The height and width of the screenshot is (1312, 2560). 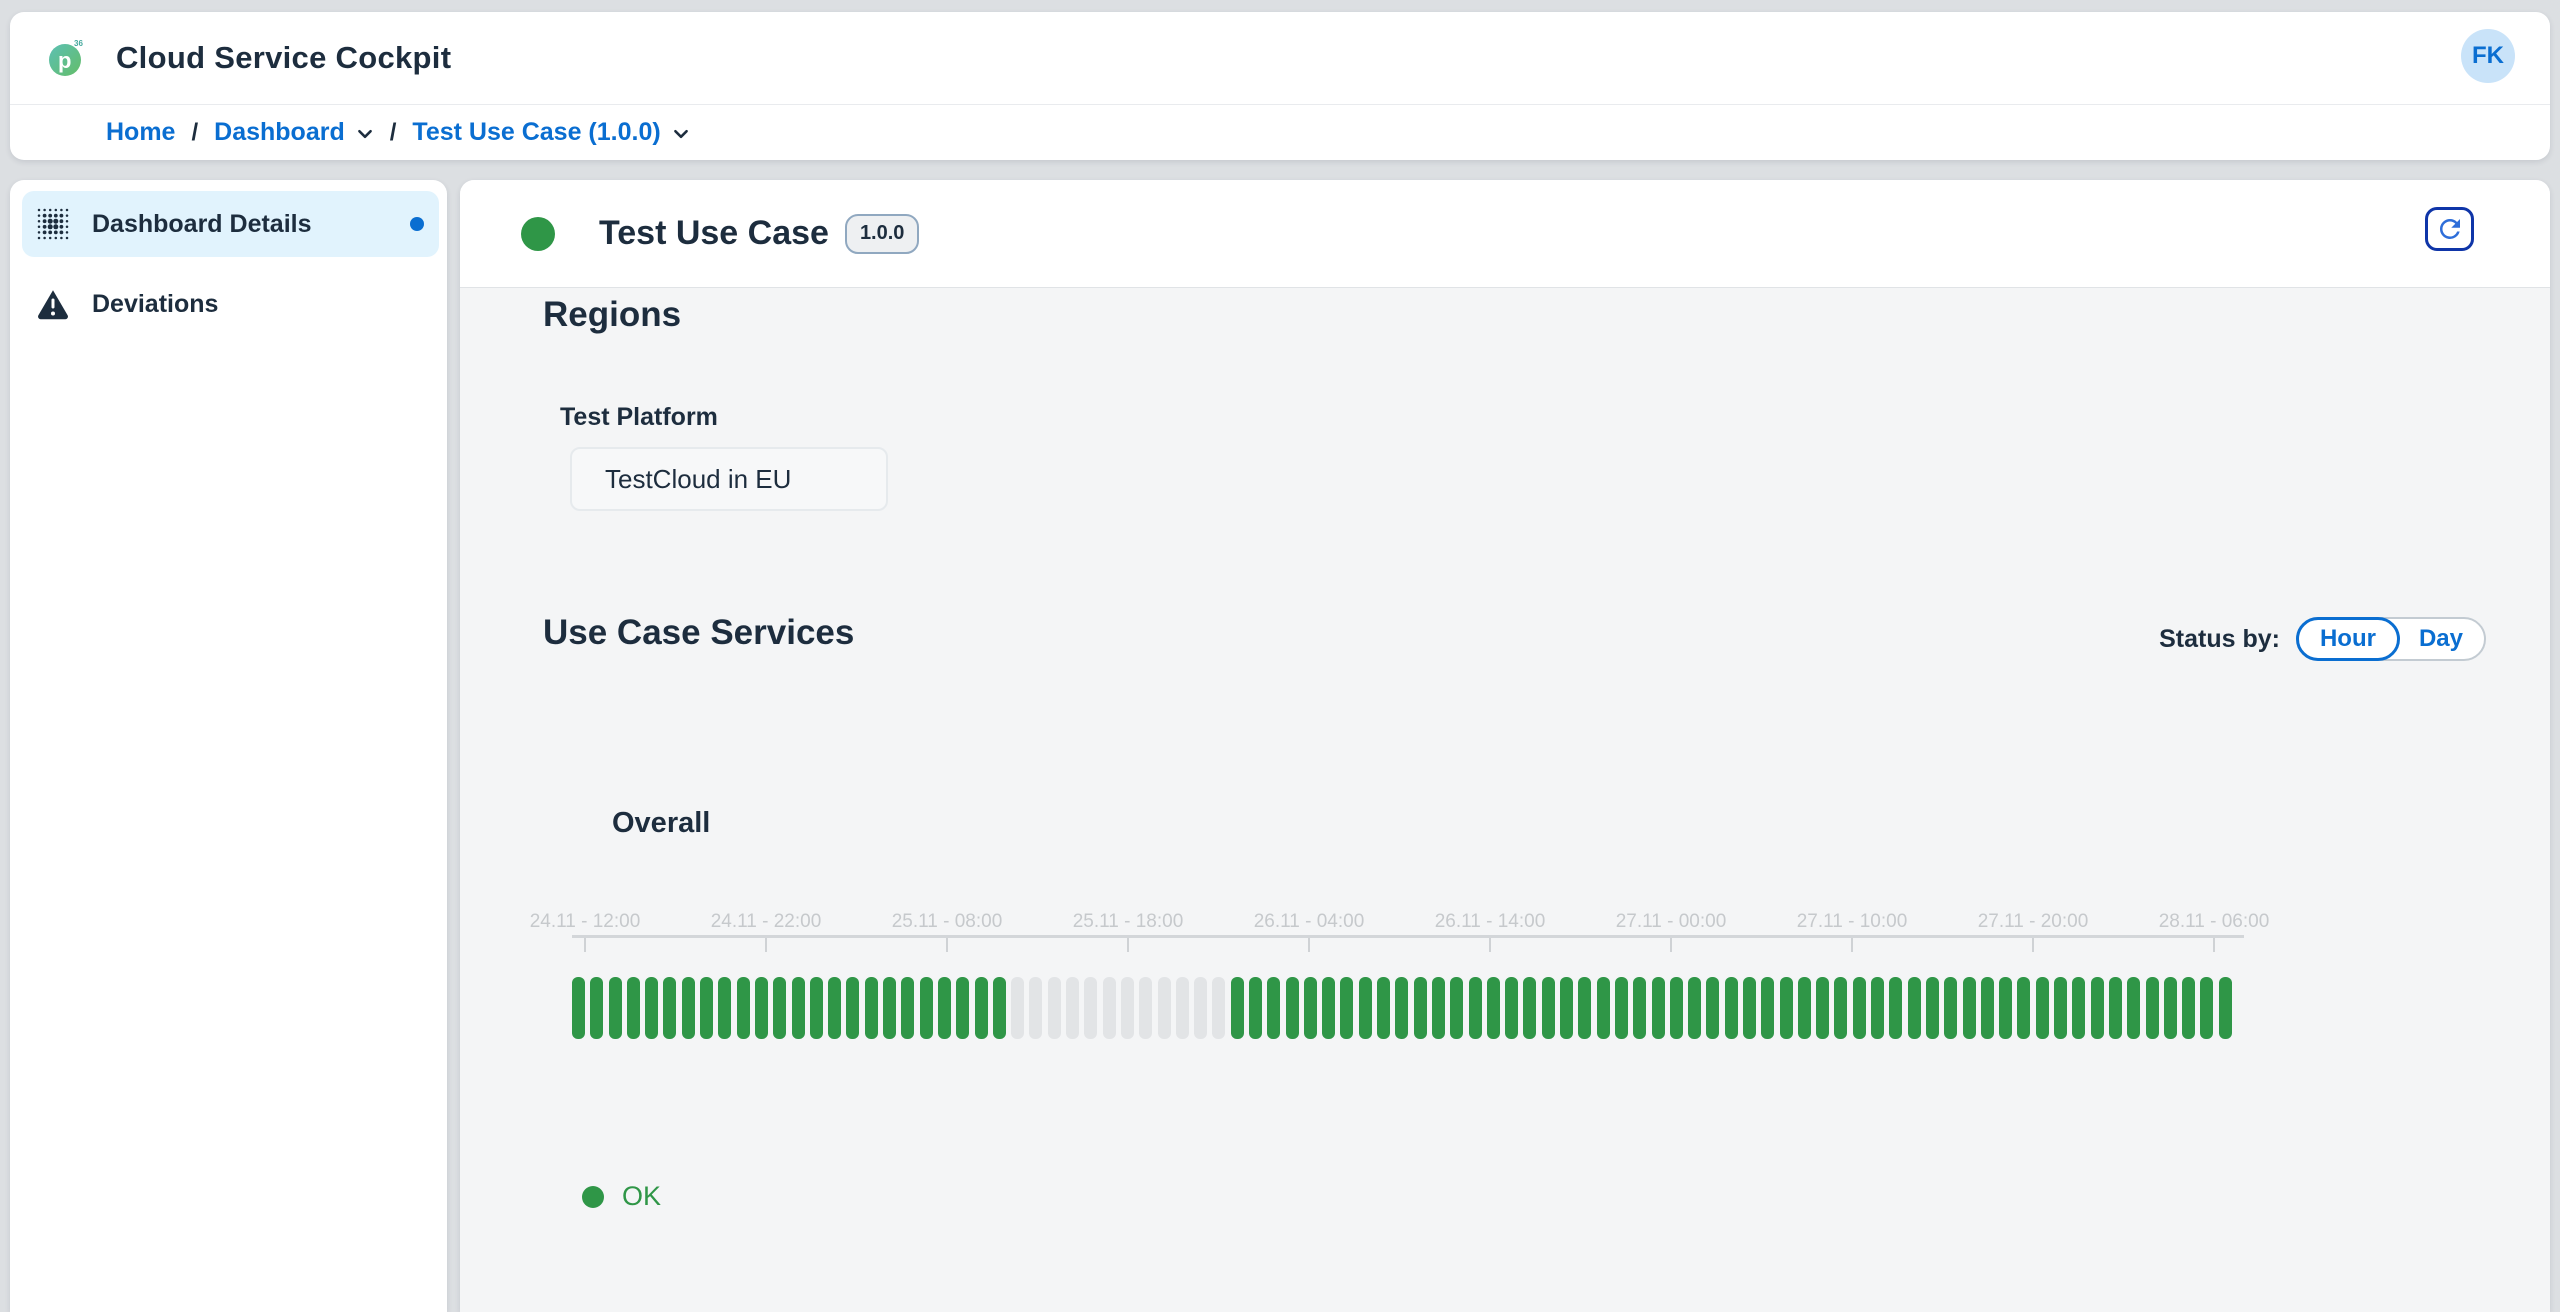 What do you see at coordinates (140, 132) in the screenshot?
I see `breadcrumb-home: Home` at bounding box center [140, 132].